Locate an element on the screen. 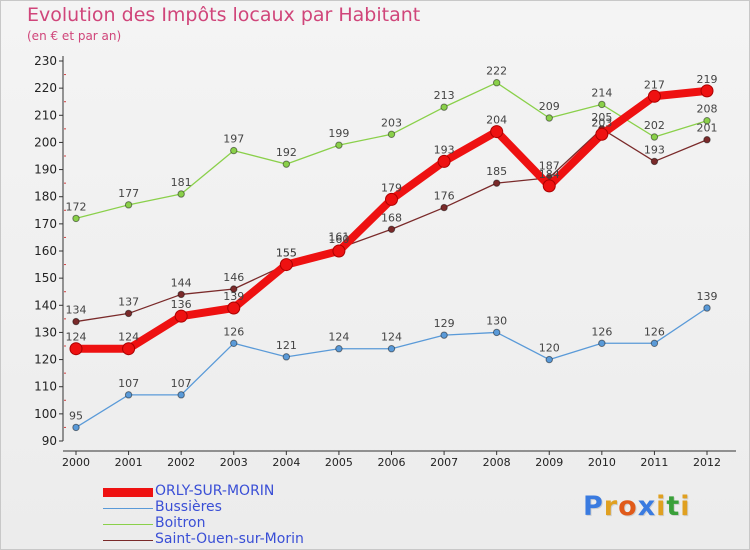 This screenshot has width=750, height=550. y-tick-label: 210 is located at coordinates (45, 115).